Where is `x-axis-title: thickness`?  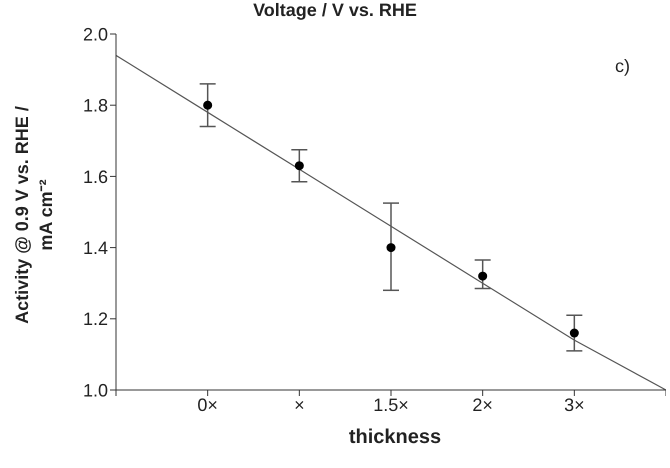
x-axis-title: thickness is located at coordinates (395, 437).